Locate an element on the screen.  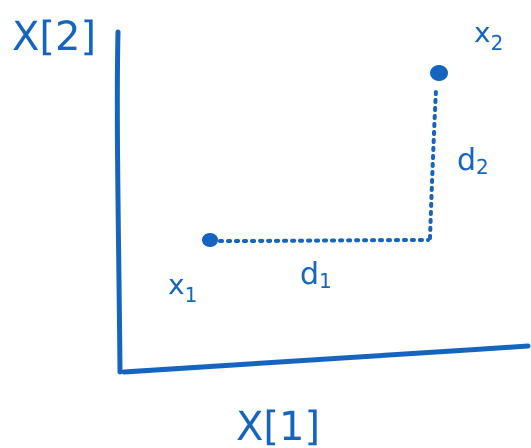
d1-sub: 1 is located at coordinates (325, 281).